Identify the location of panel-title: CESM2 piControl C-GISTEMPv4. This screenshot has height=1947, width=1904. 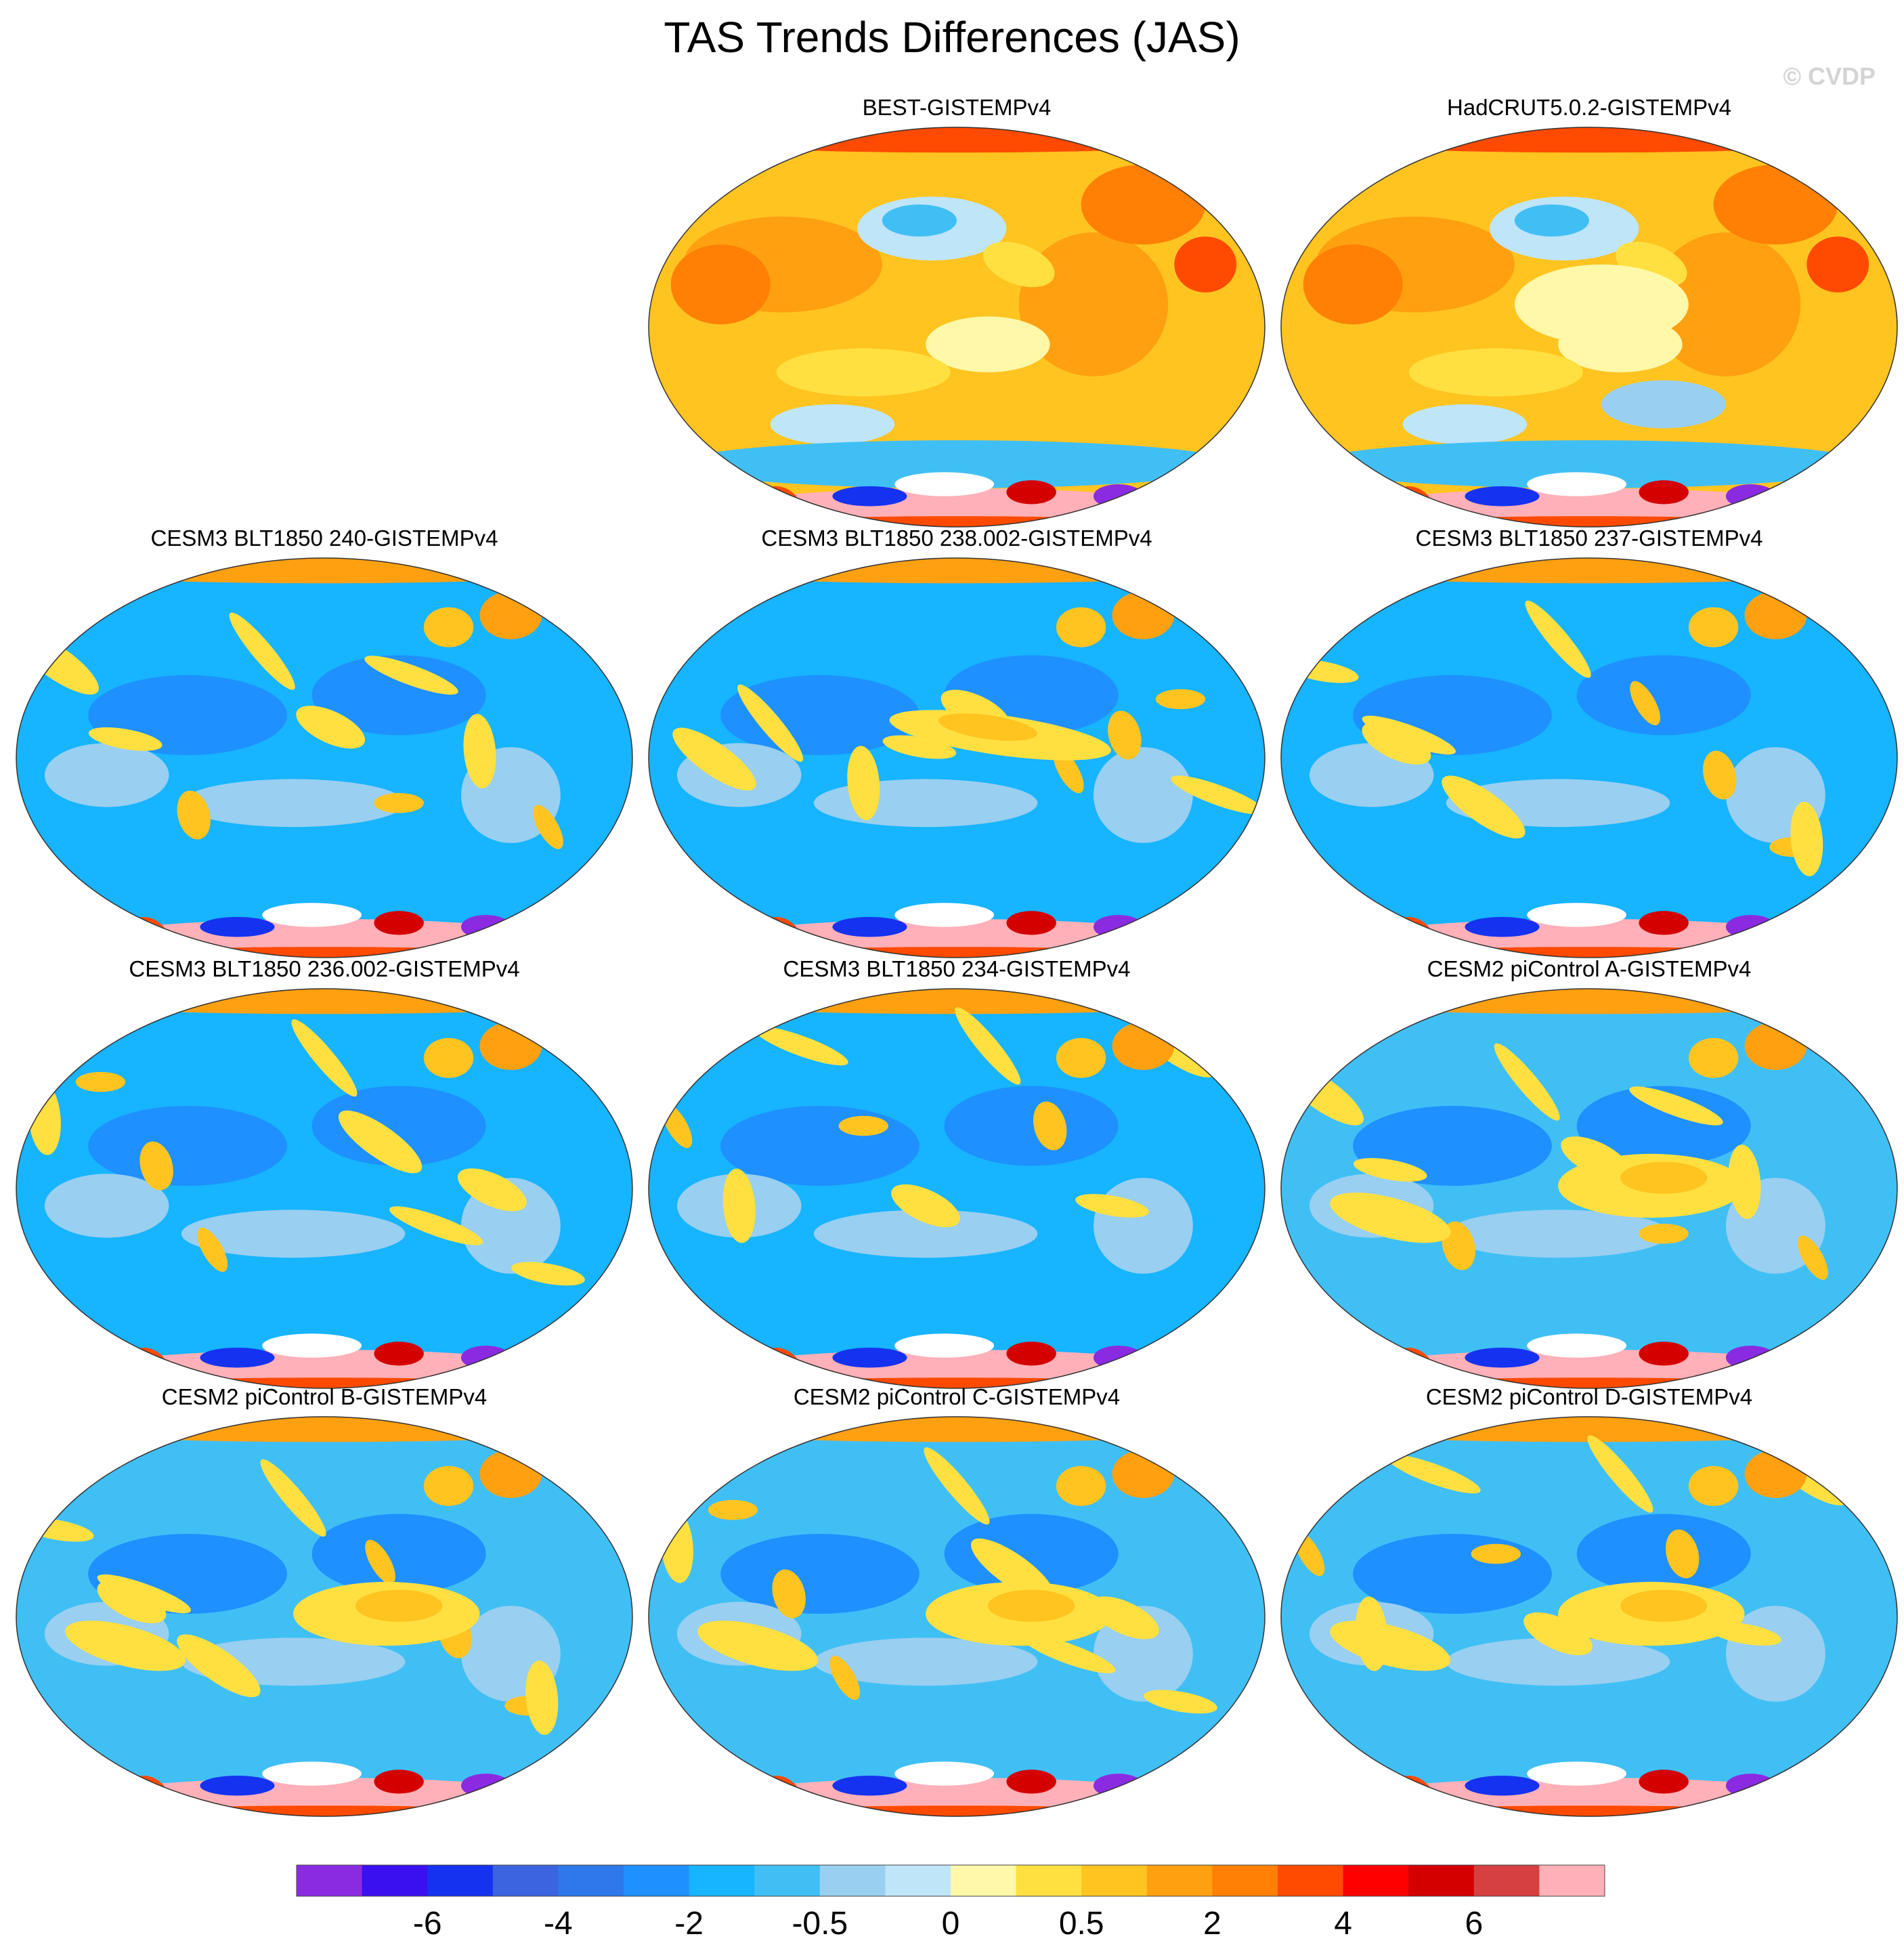
(957, 1396).